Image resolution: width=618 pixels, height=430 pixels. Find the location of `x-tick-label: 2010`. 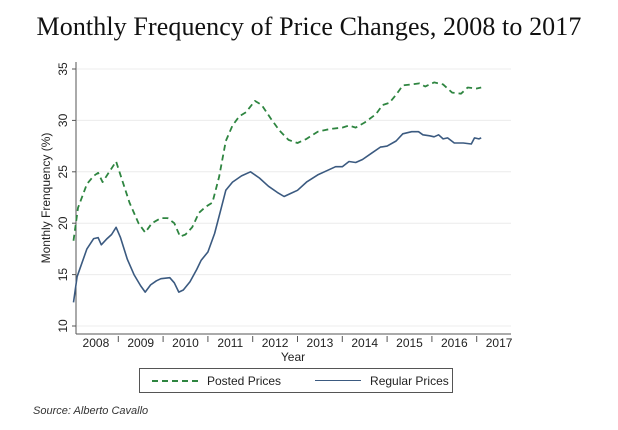

x-tick-label: 2010 is located at coordinates (185, 343).